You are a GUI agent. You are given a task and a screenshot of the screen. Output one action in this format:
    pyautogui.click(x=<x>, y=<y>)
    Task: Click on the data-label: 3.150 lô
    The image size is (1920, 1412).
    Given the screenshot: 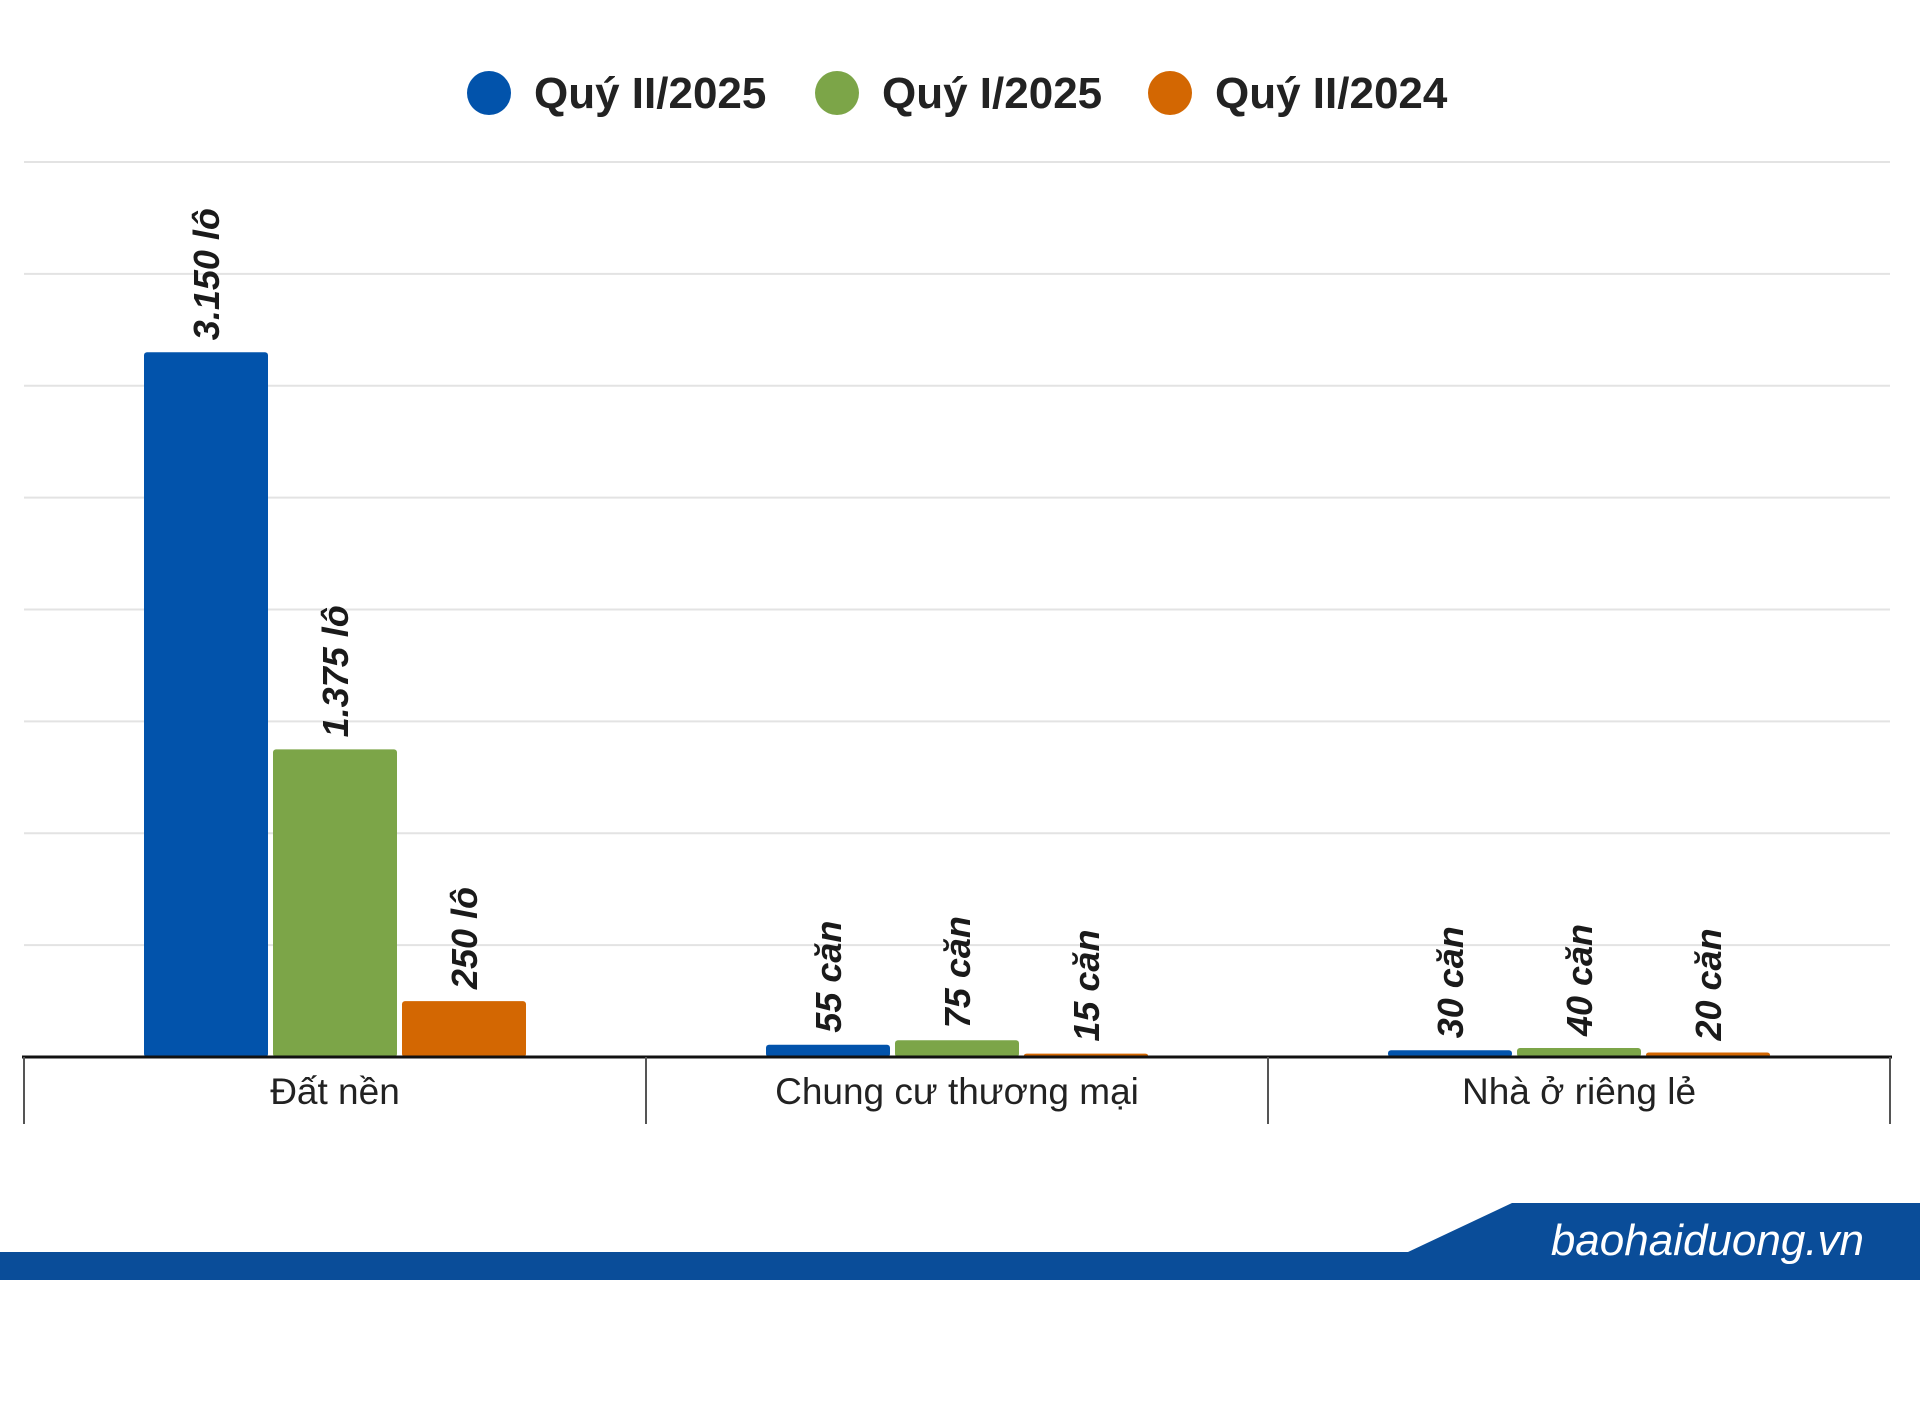 What is the action you would take?
    pyautogui.click(x=206, y=274)
    